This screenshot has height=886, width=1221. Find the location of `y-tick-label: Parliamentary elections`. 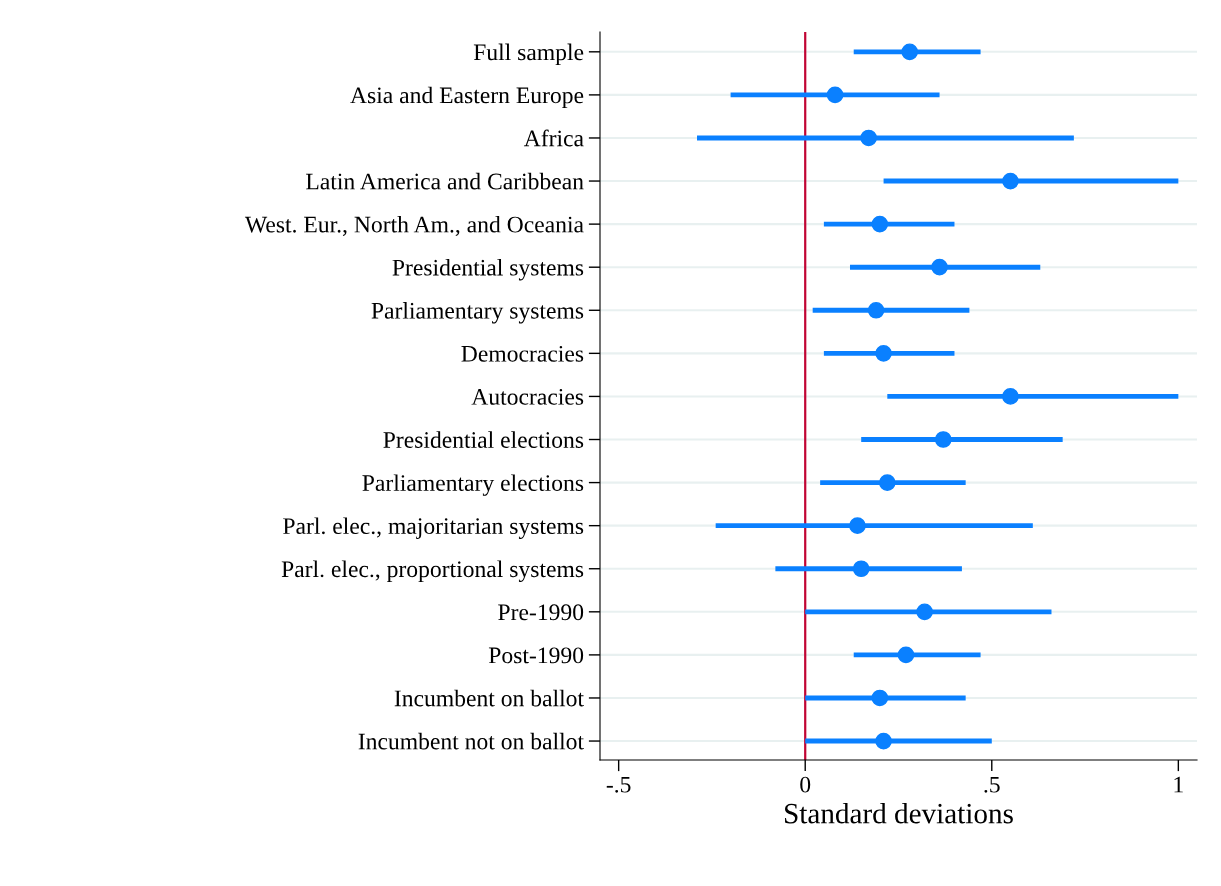

y-tick-label: Parliamentary elections is located at coordinates (473, 485).